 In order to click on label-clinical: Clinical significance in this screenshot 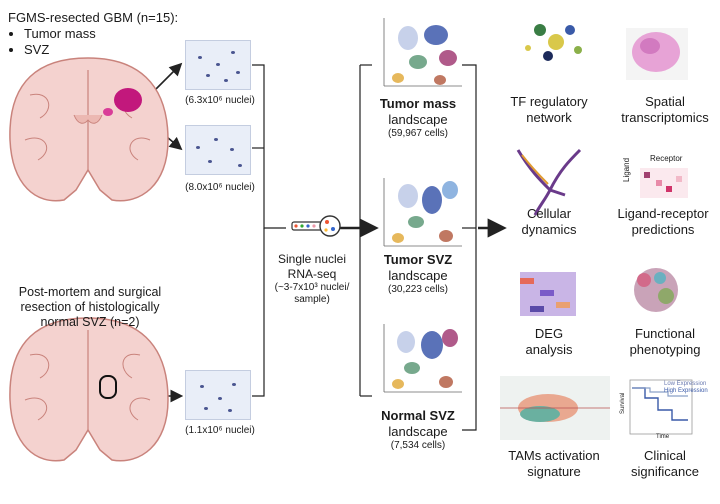, I will do `click(665, 464)`.